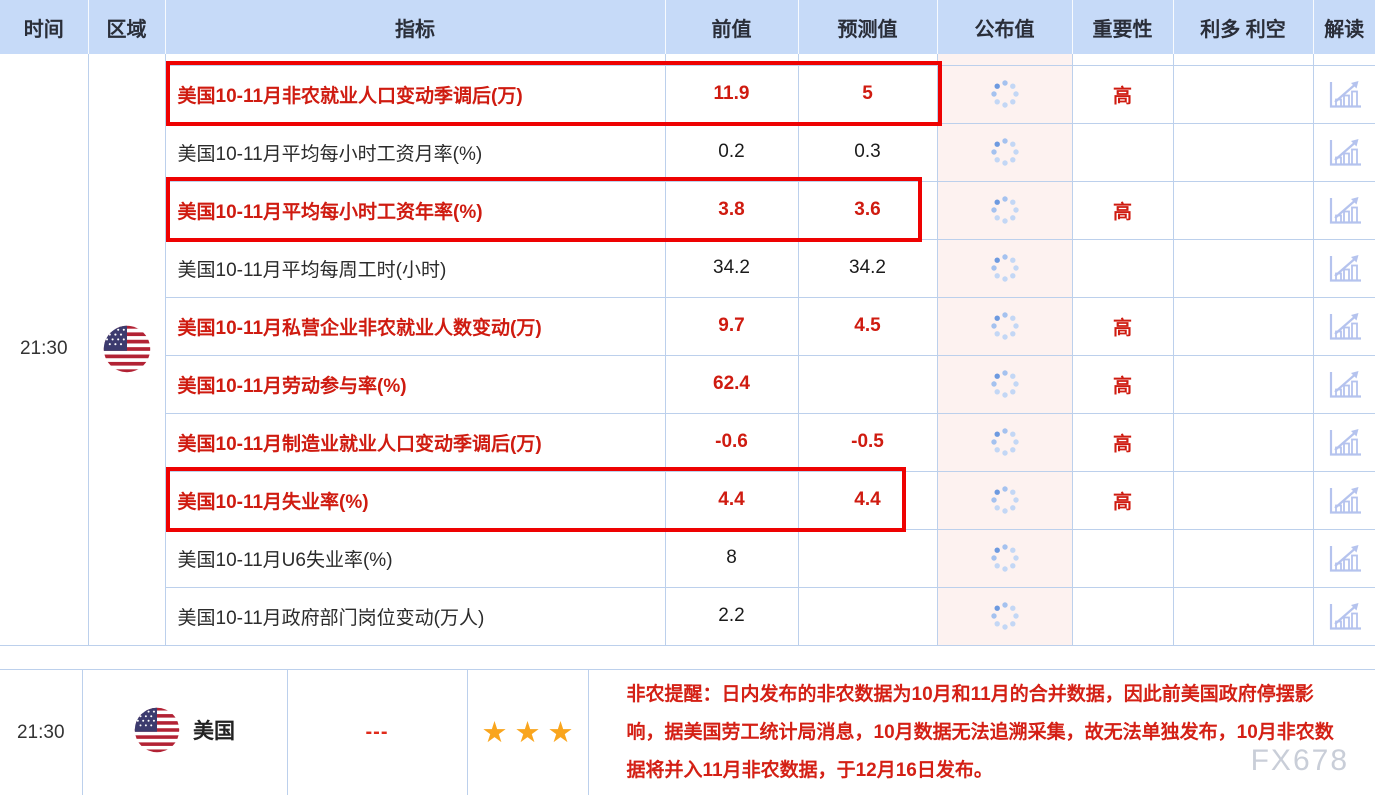  I want to click on time-label: 21:30, so click(43, 349).